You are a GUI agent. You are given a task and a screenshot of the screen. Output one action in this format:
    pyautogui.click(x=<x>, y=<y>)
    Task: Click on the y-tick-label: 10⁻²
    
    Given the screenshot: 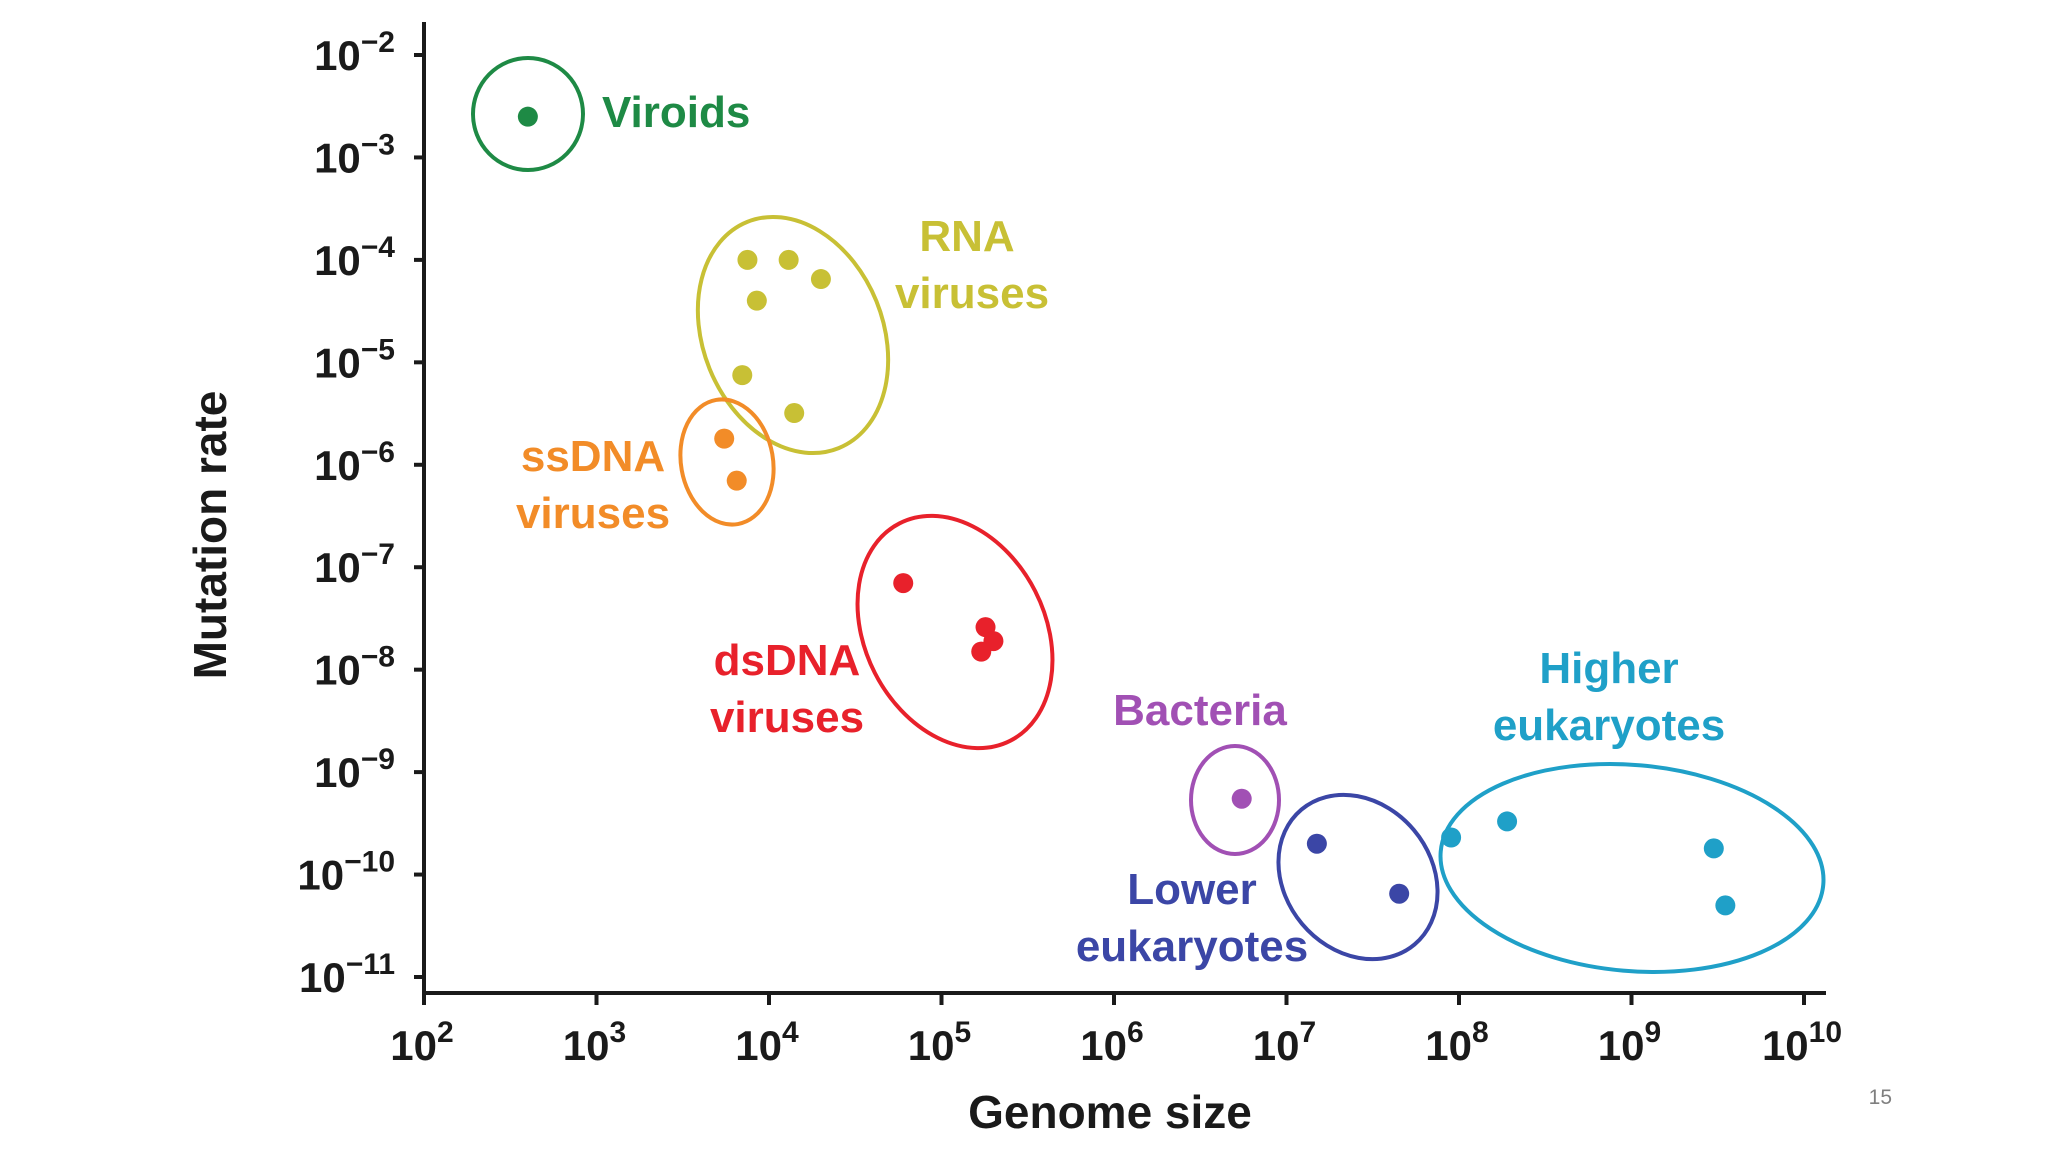 What is the action you would take?
    pyautogui.click(x=354, y=52)
    